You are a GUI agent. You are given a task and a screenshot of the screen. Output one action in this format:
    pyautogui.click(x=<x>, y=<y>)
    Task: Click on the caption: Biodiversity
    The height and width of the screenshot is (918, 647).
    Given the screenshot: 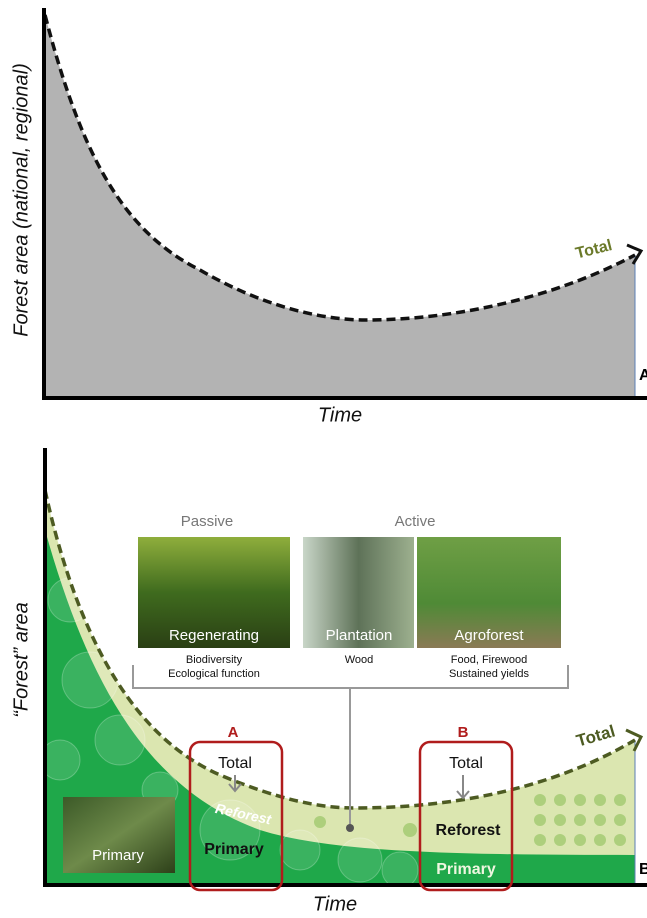 What is the action you would take?
    pyautogui.click(x=214, y=660)
    